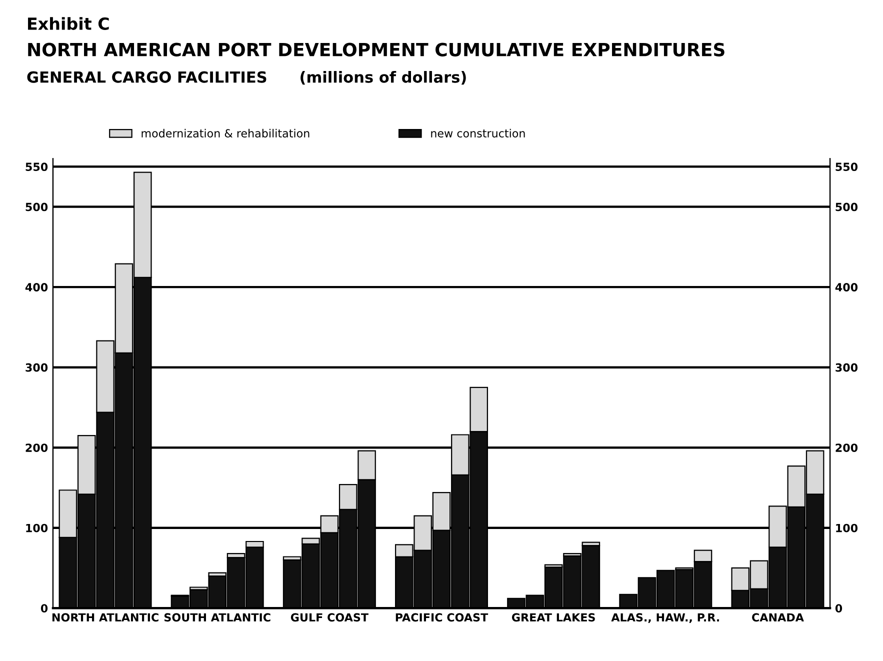 Image resolution: width=883 pixels, height=661 pixels. Describe the element at coordinates (37, 167) in the screenshot. I see `y-tick-label: 550` at that location.